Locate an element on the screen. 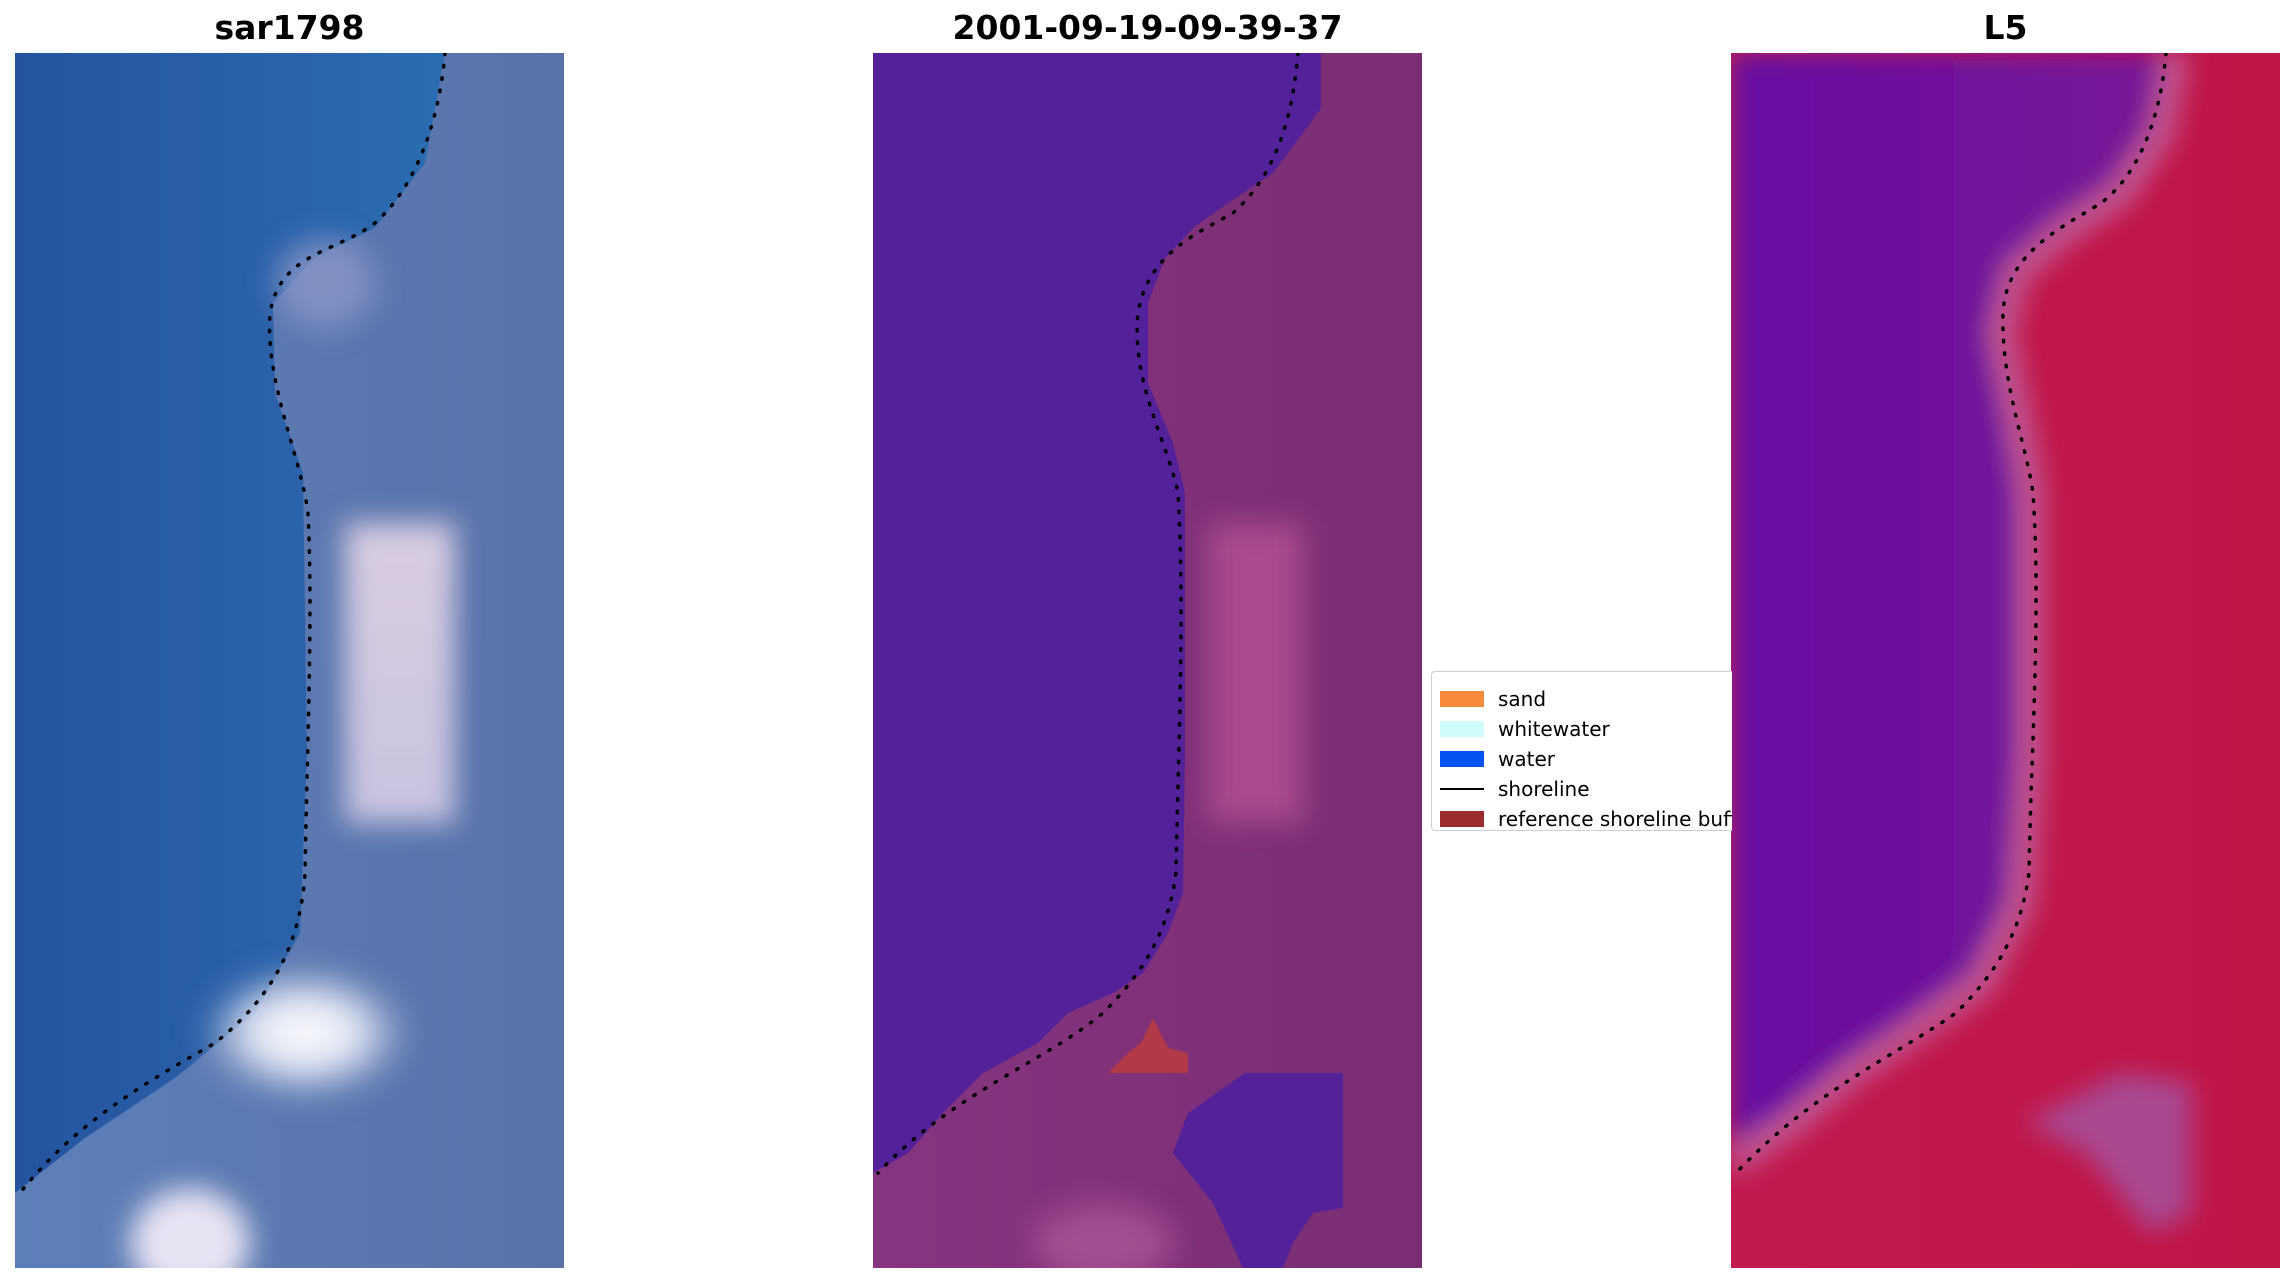  sand-swatch is located at coordinates (1462, 699).